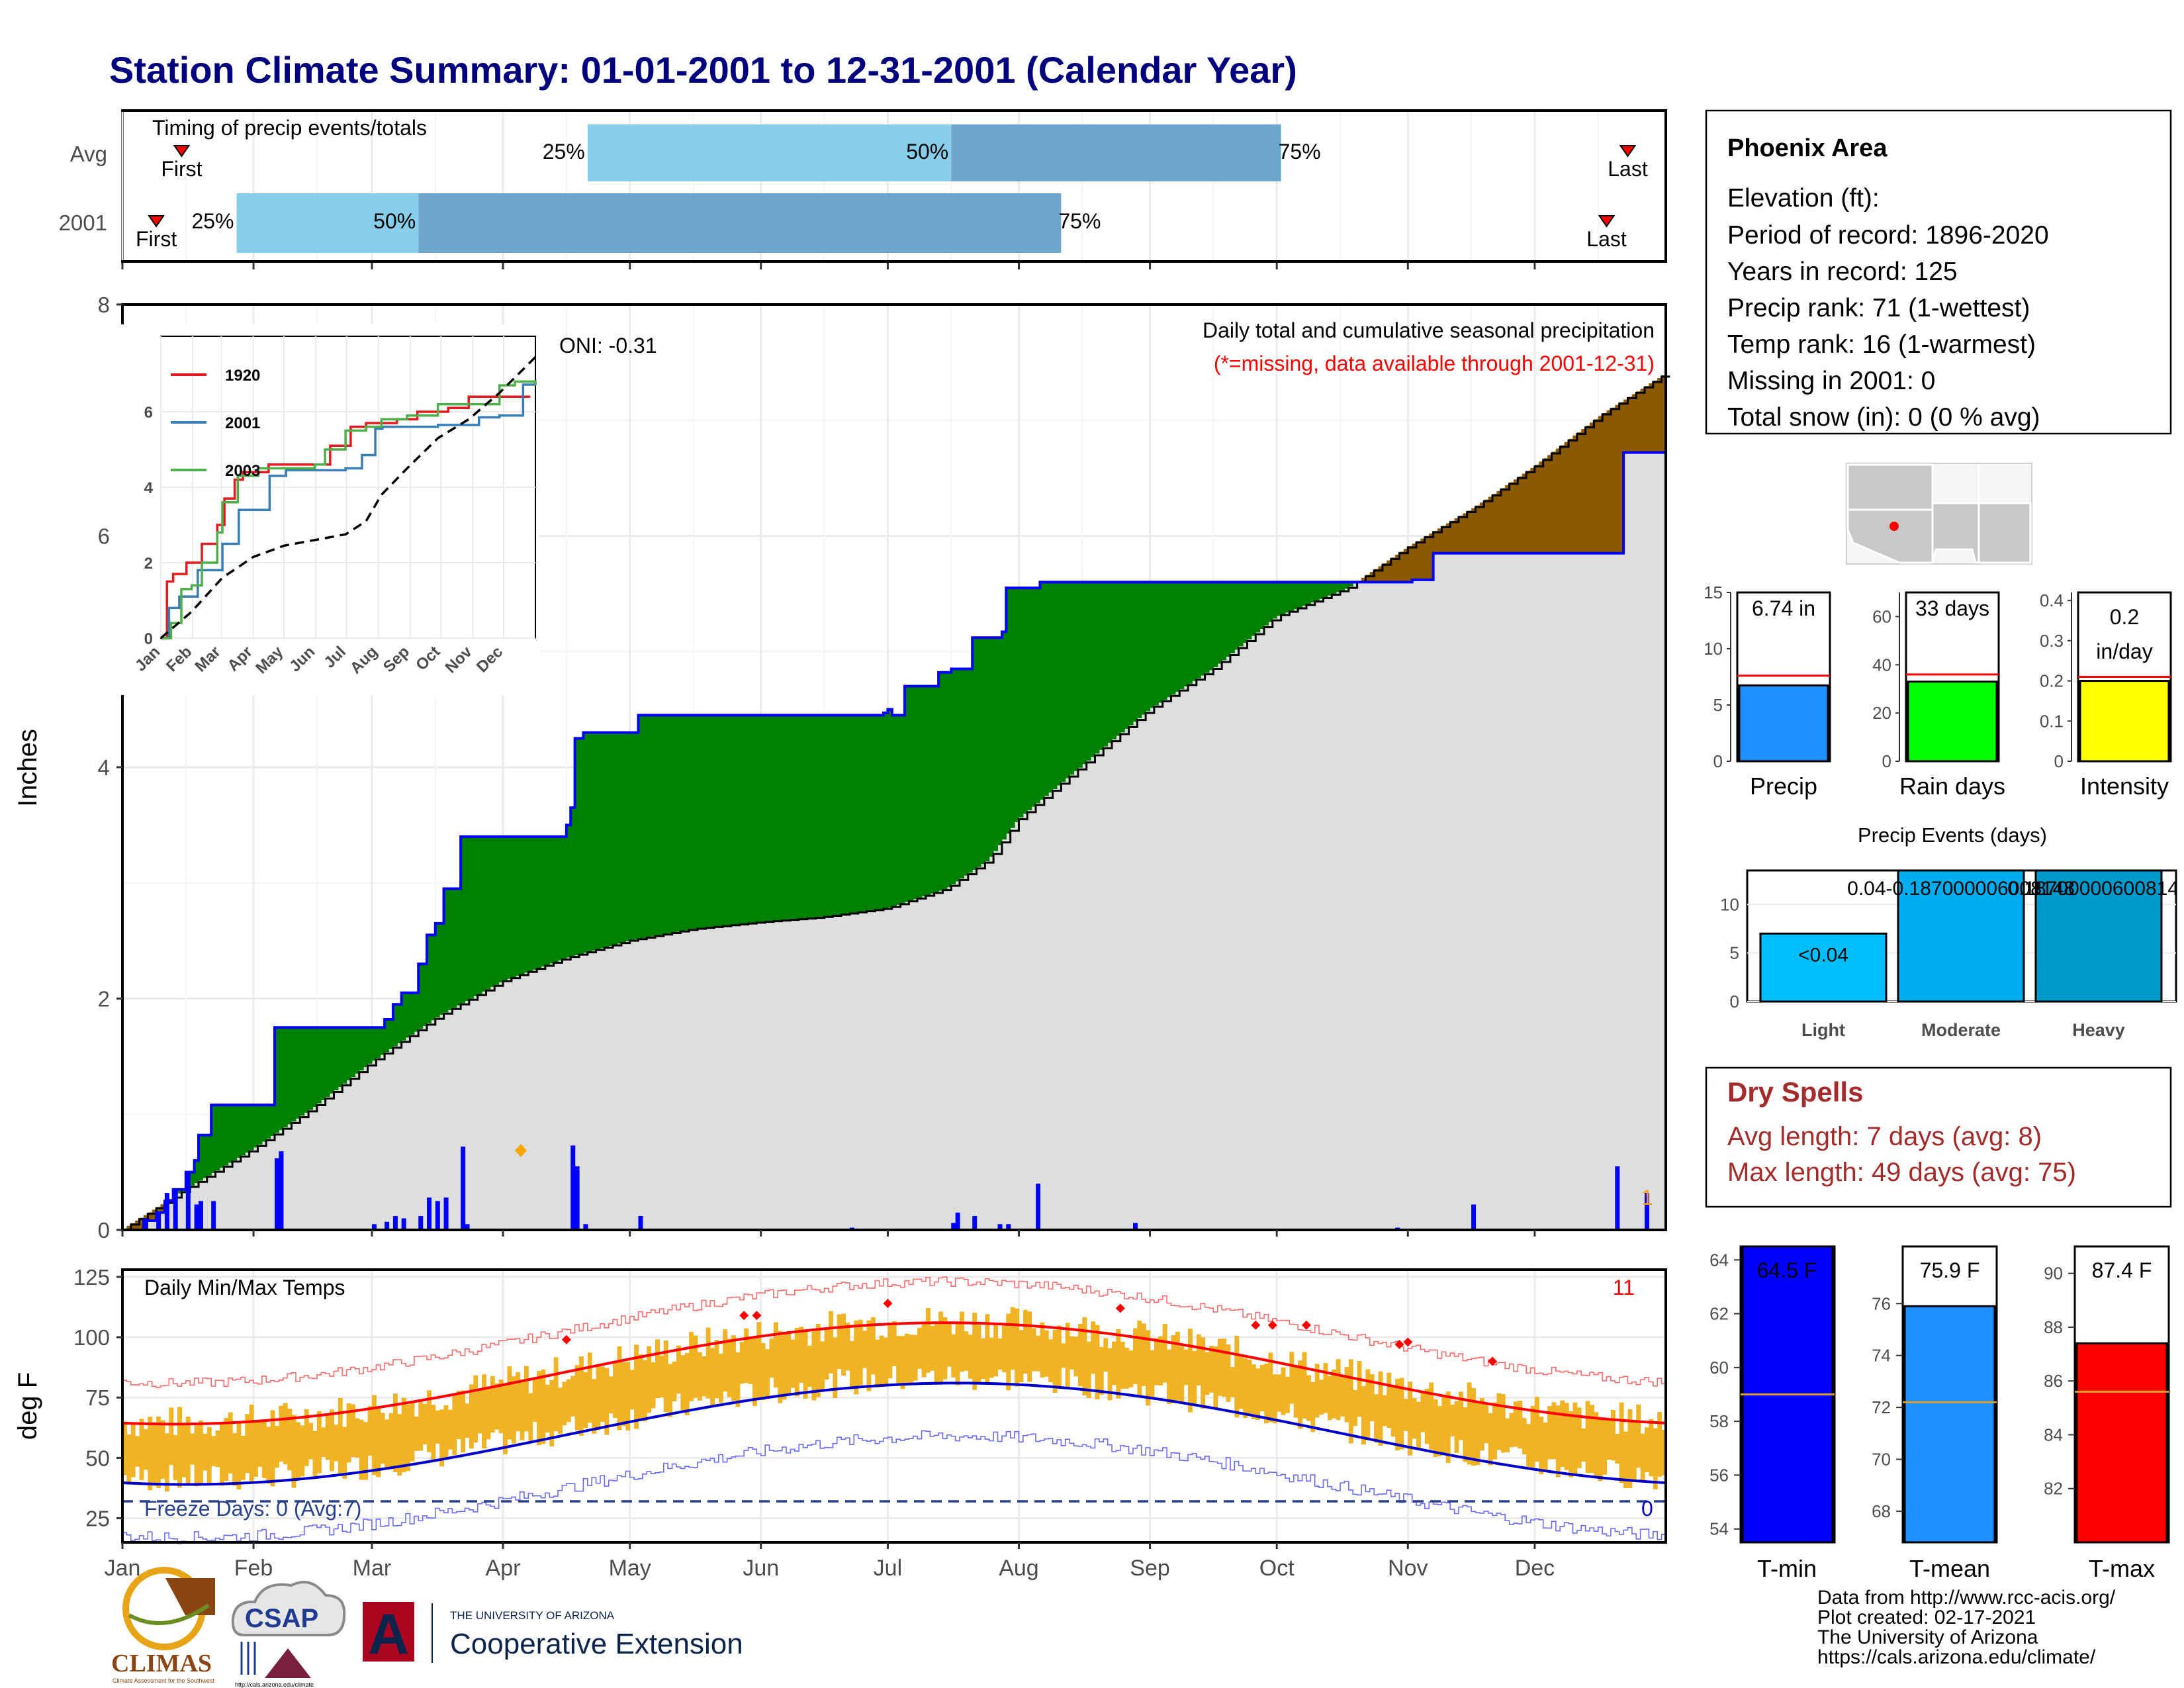 This screenshot has height=1688, width=2184. Describe the element at coordinates (2052, 600) in the screenshot. I see `intensity-tick-label: 0.4` at that location.